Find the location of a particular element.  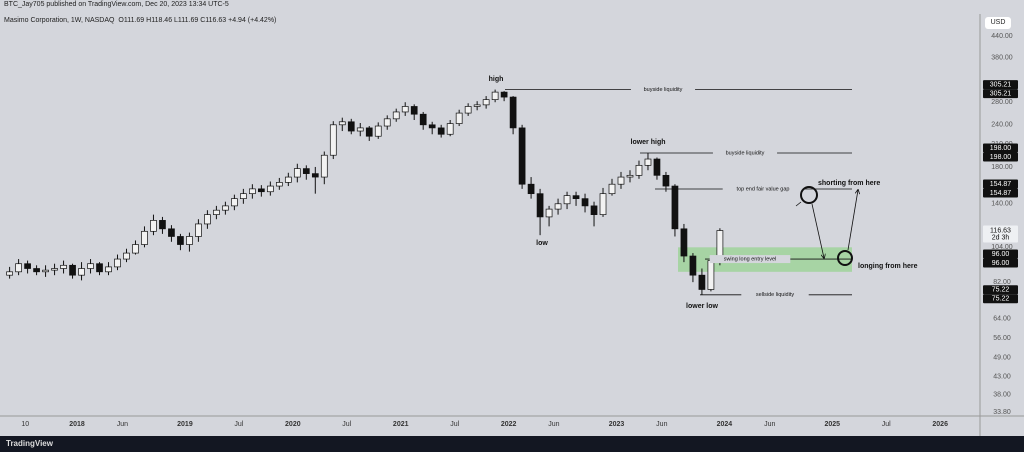

last-price: 116.63 is located at coordinates (1000, 230).